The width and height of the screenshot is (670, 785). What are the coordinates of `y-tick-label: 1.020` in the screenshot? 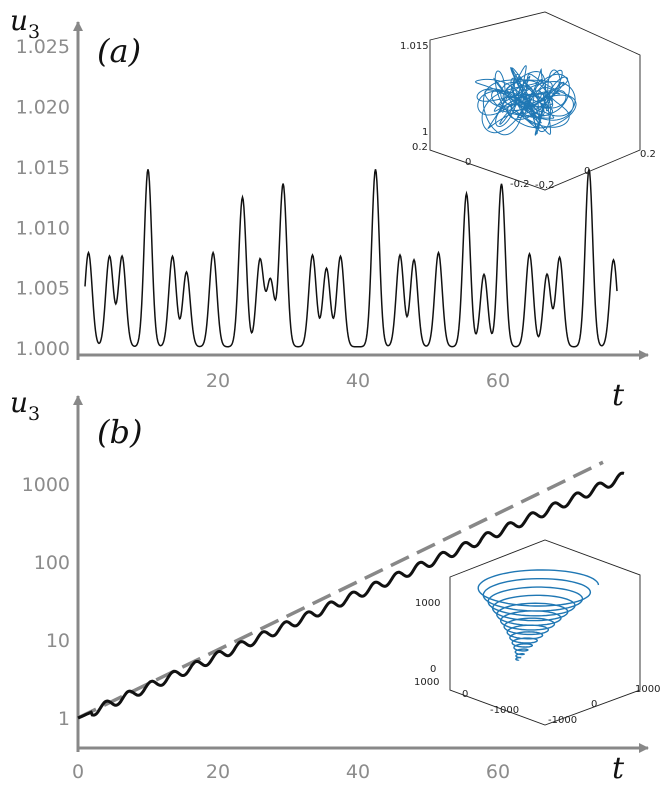 It's located at (43, 108).